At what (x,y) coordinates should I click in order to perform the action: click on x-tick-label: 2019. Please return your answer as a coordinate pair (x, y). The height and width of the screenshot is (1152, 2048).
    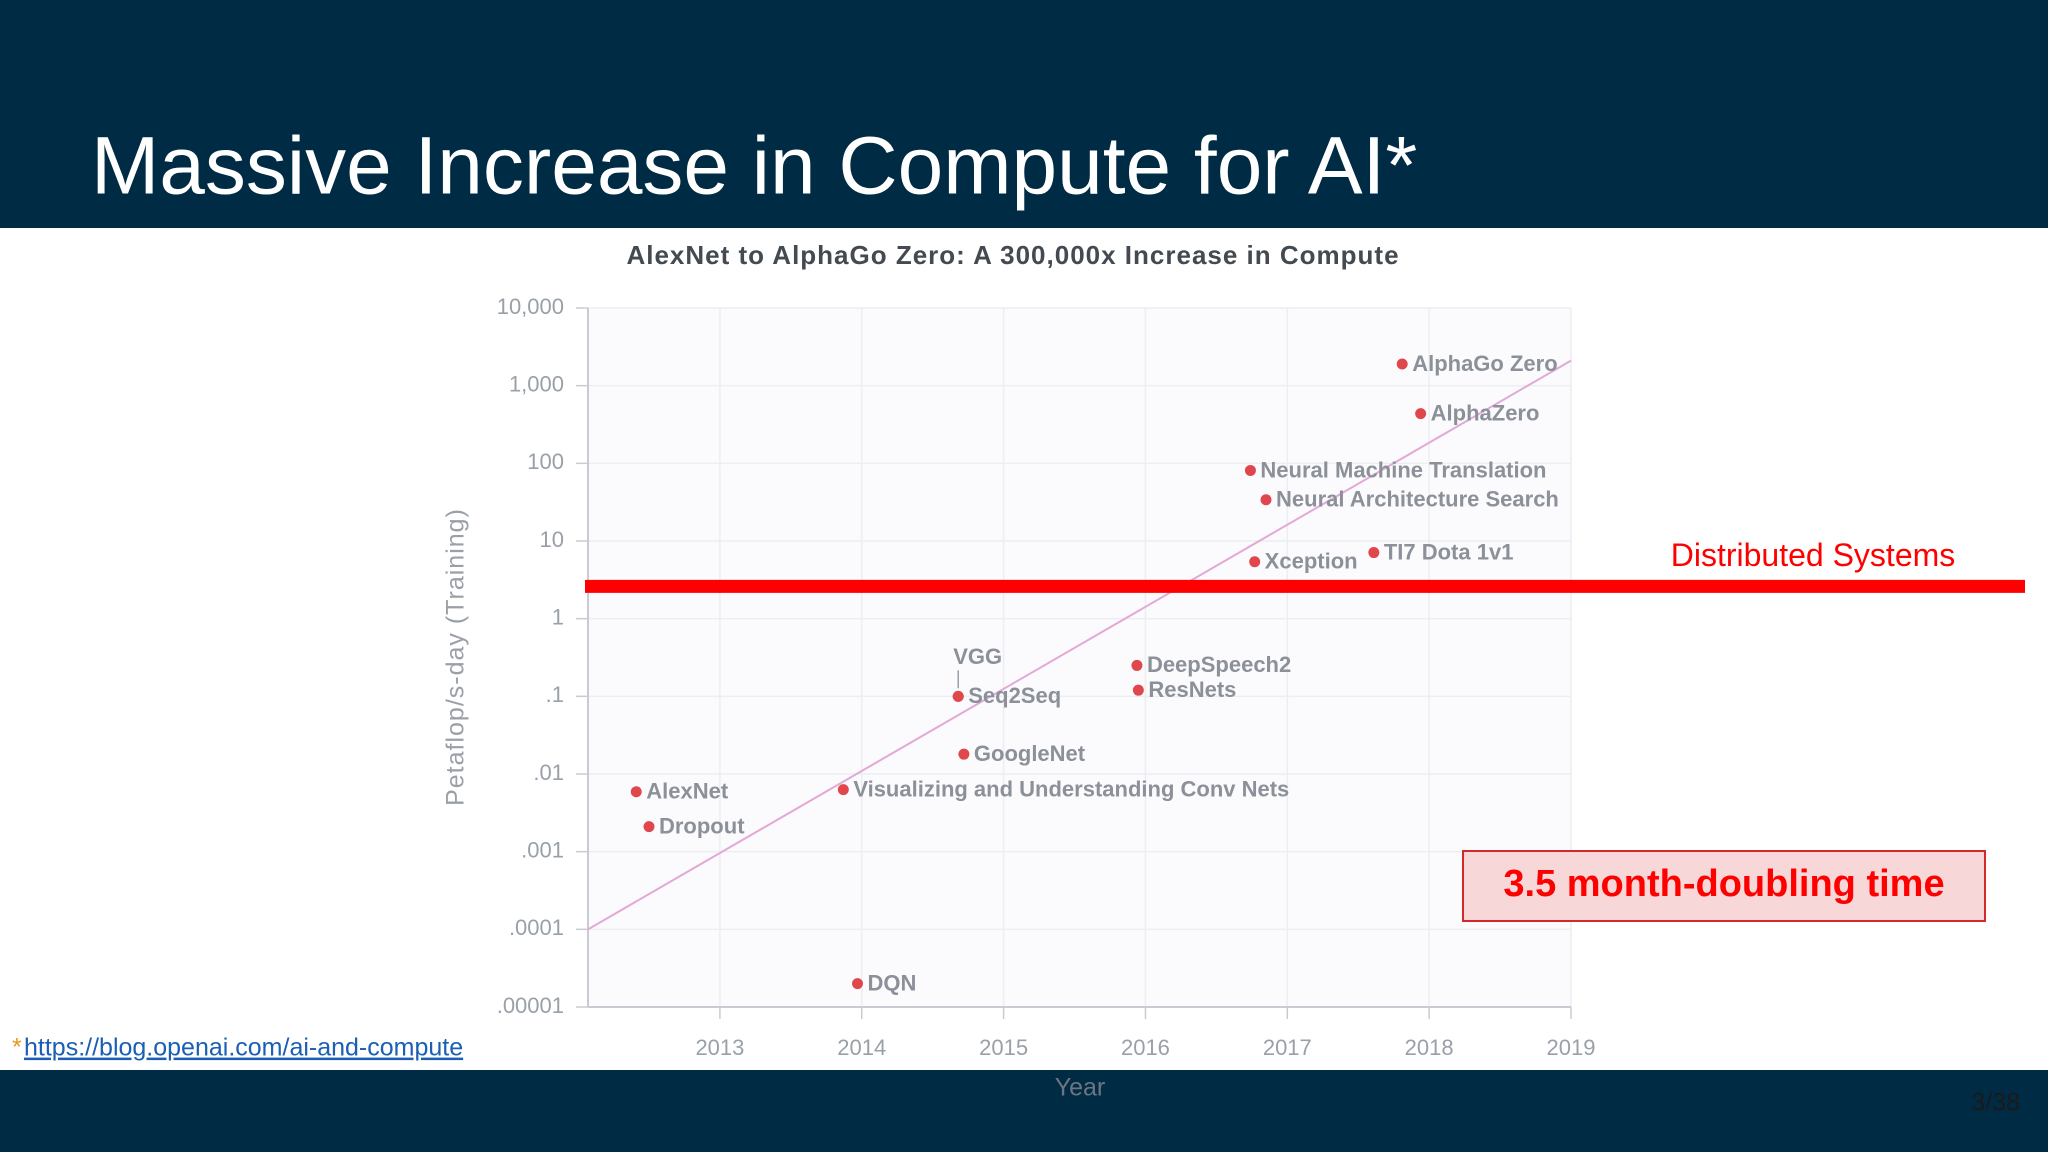
    Looking at the image, I should click on (1571, 1047).